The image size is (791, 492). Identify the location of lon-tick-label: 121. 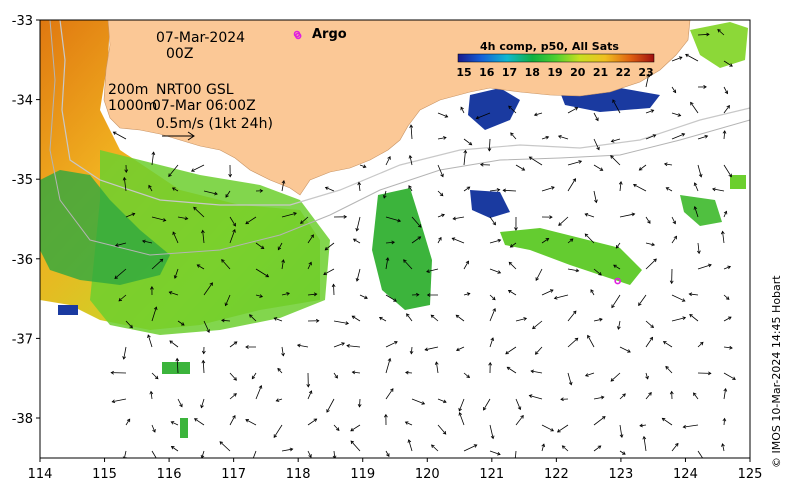
(491, 474).